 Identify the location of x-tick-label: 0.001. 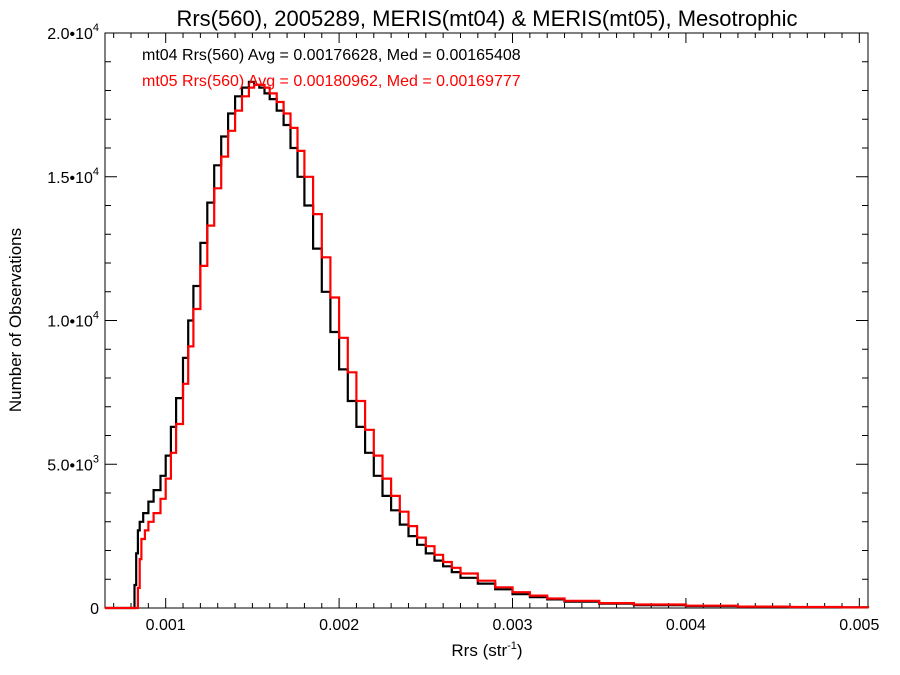
(166, 625).